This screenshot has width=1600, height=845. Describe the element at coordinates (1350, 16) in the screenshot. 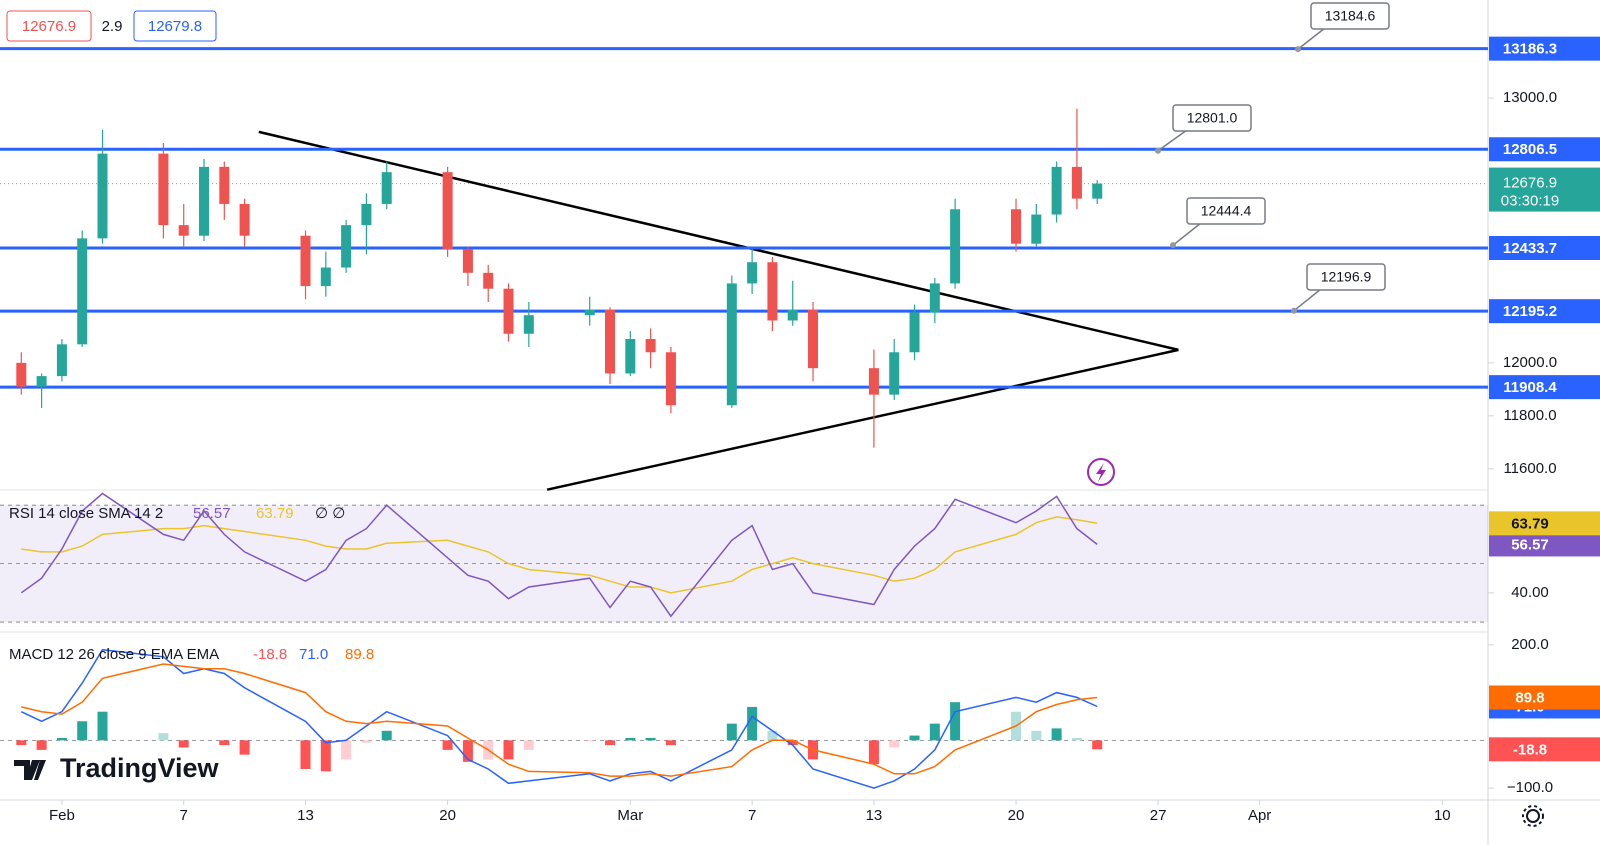

I see `callout-label: 13184.6` at that location.